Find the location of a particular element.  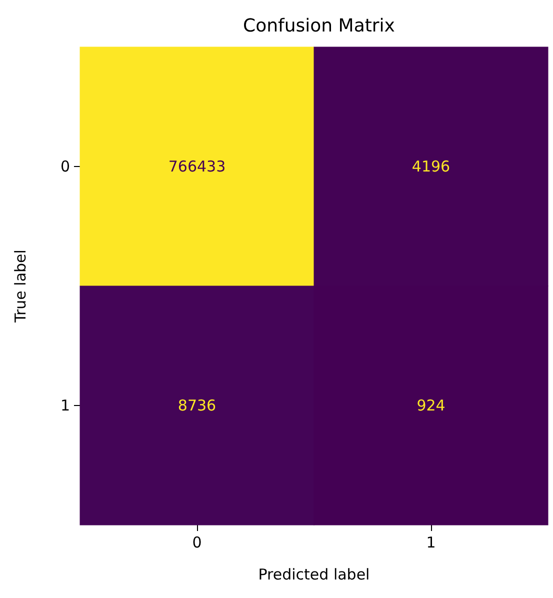

data-label: 924 is located at coordinates (431, 405).